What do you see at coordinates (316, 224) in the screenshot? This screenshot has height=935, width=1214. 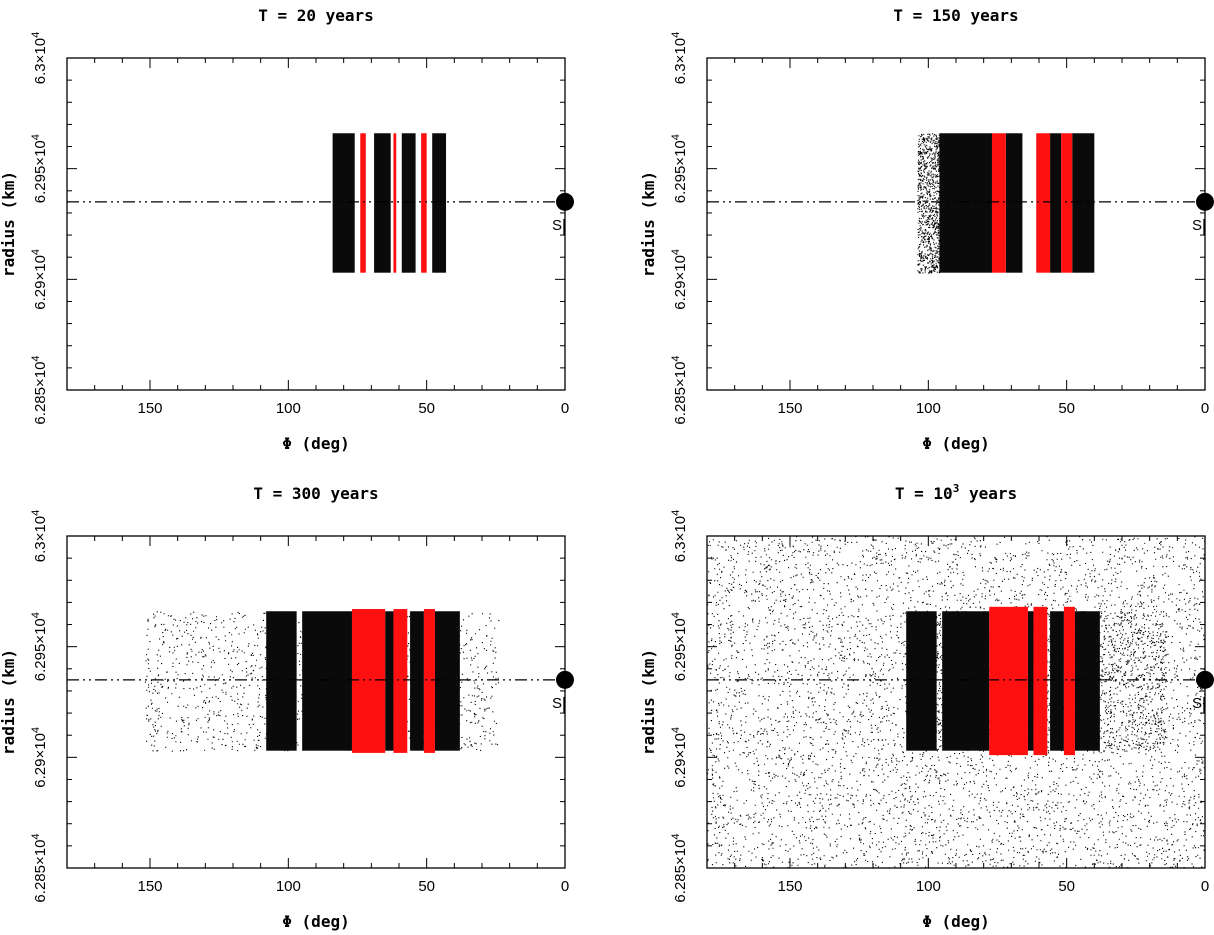 I see `plot-frame` at bounding box center [316, 224].